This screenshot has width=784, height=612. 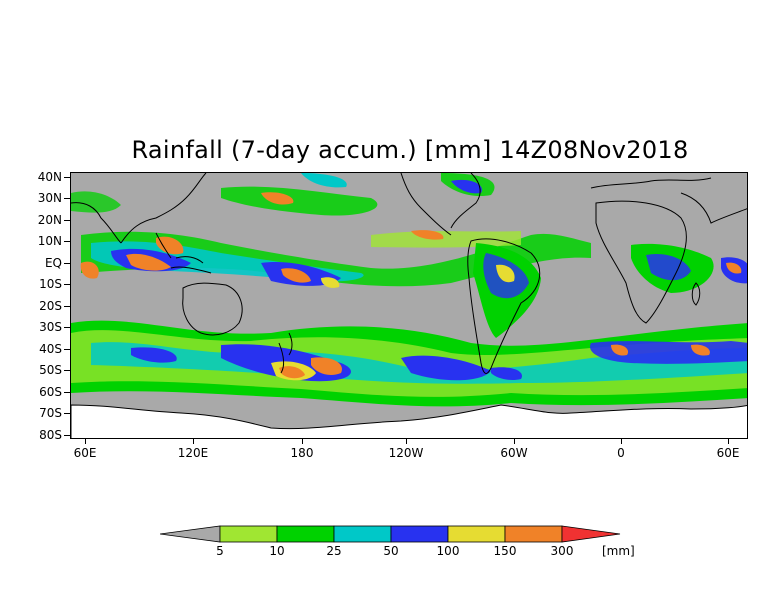 What do you see at coordinates (448, 551) in the screenshot?
I see `colorbar-label-100: 100` at bounding box center [448, 551].